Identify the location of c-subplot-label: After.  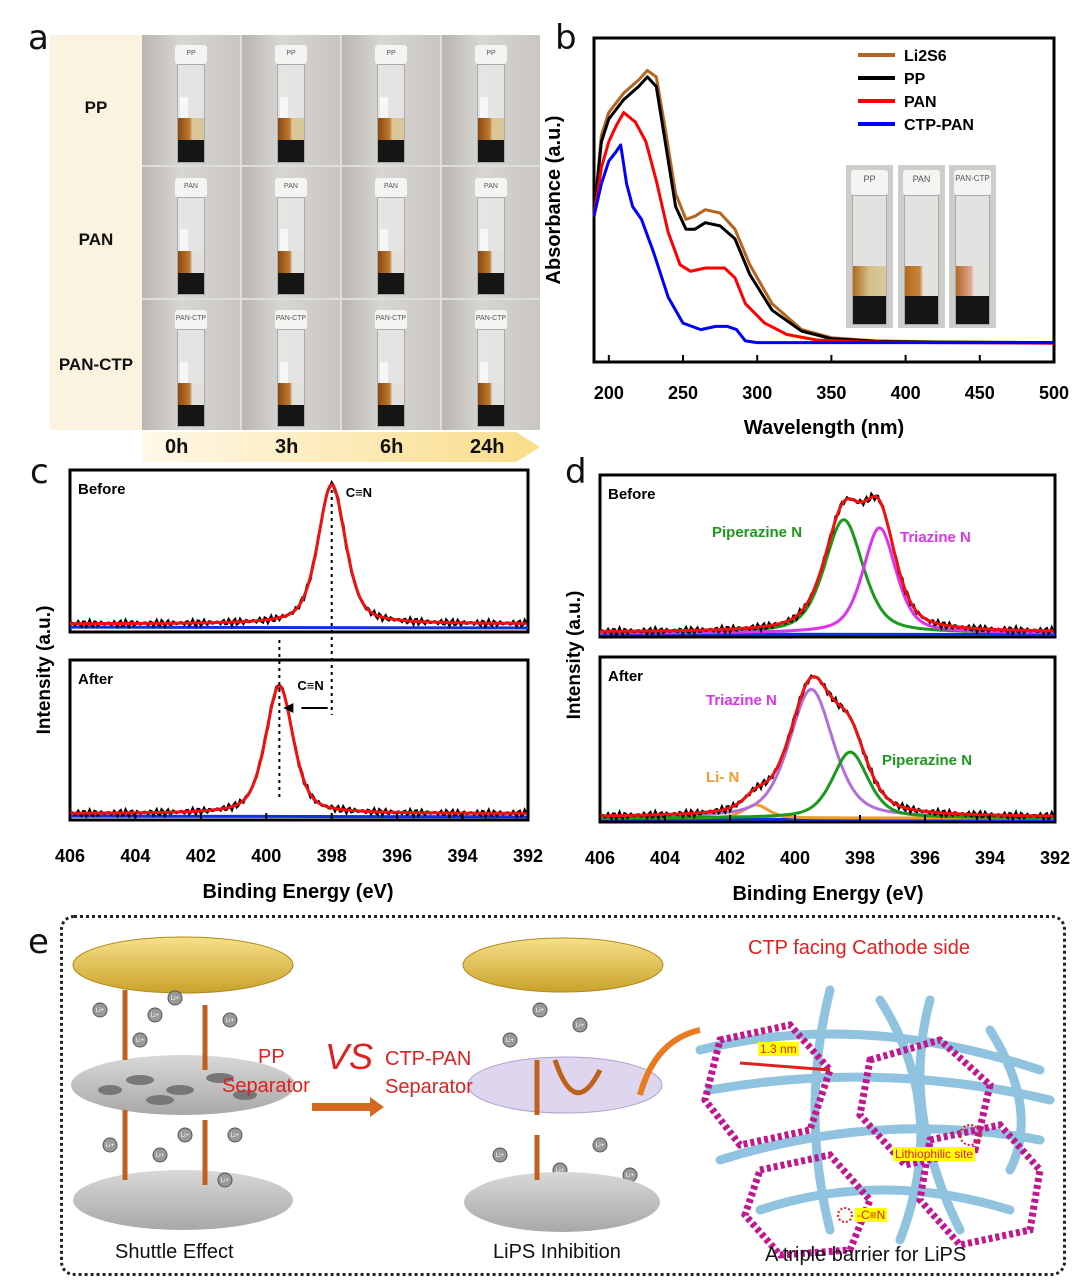
(95, 679).